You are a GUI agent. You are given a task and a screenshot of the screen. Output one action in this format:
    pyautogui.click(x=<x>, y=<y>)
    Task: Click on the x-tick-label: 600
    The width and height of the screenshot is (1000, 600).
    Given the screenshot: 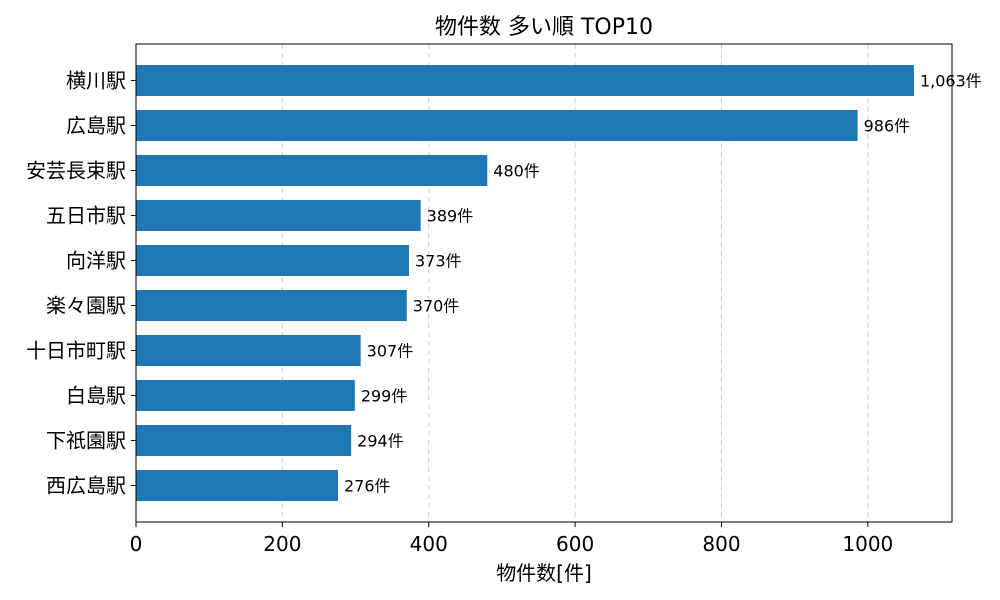 What is the action you would take?
    pyautogui.click(x=575, y=544)
    